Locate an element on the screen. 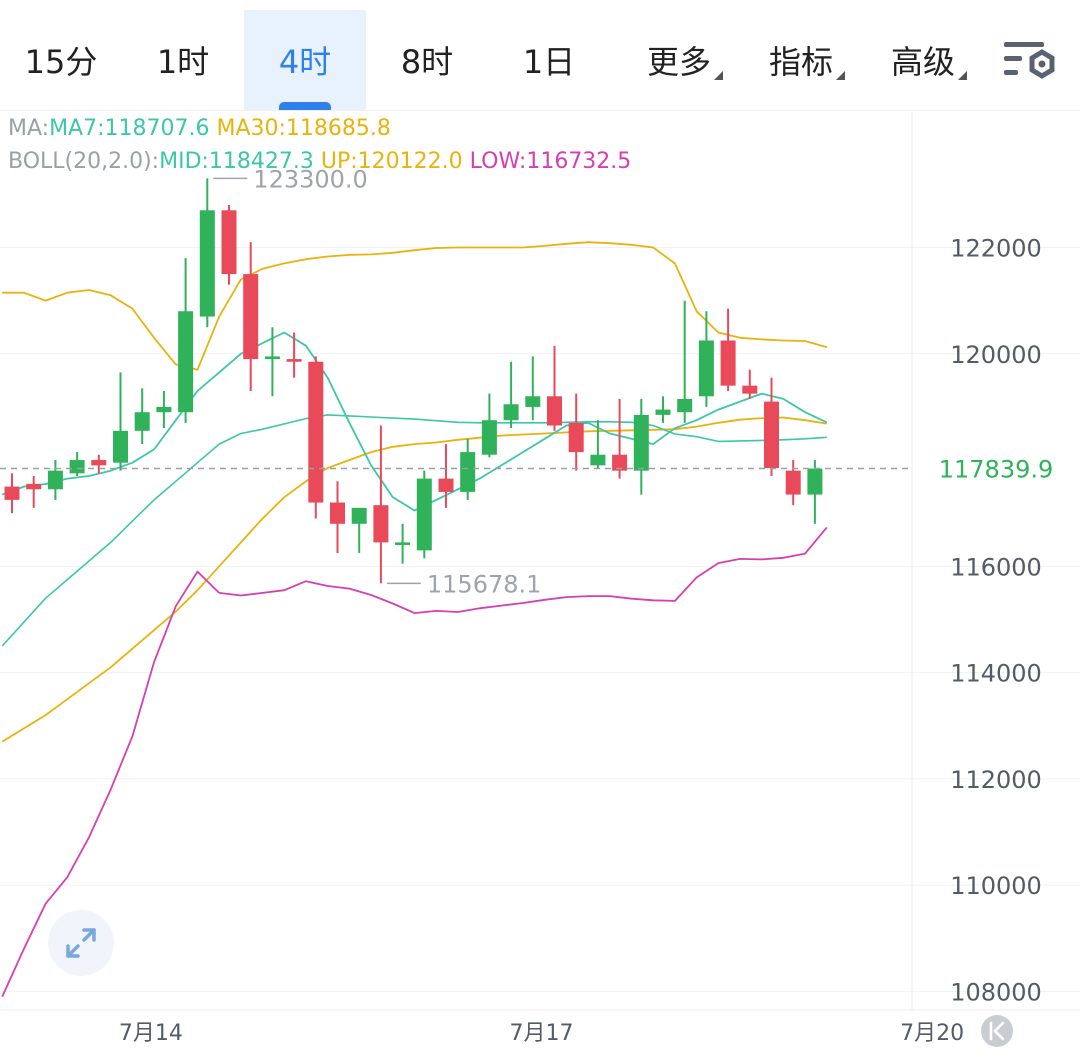 This screenshot has width=1080, height=1056. boll-mid-value: MID:118427.3 is located at coordinates (236, 161).